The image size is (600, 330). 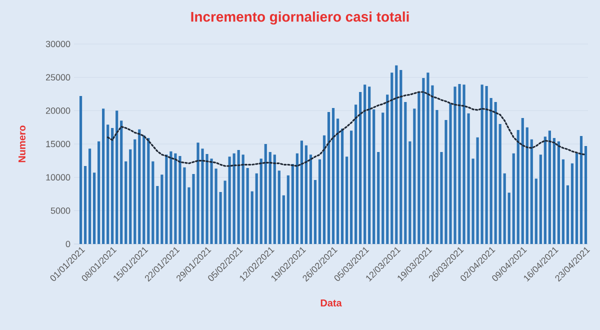 What do you see at coordinates (58, 44) in the screenshot?
I see `y-tick-label: 30000` at bounding box center [58, 44].